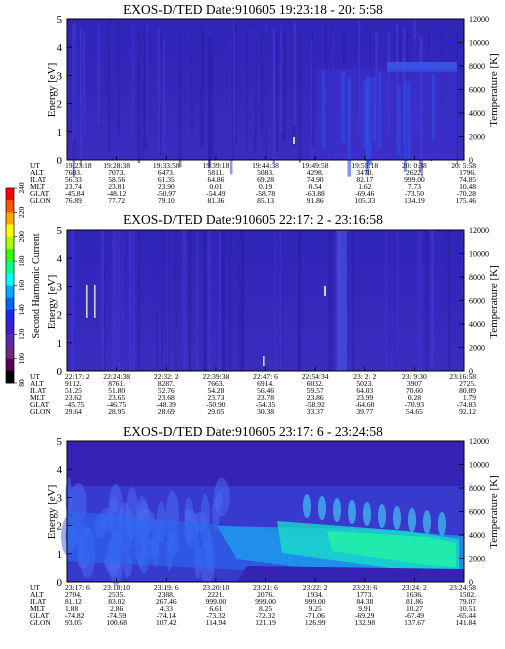  Describe the element at coordinates (315, 172) in the screenshot. I see `orbit-cell: 4298.` at that location.